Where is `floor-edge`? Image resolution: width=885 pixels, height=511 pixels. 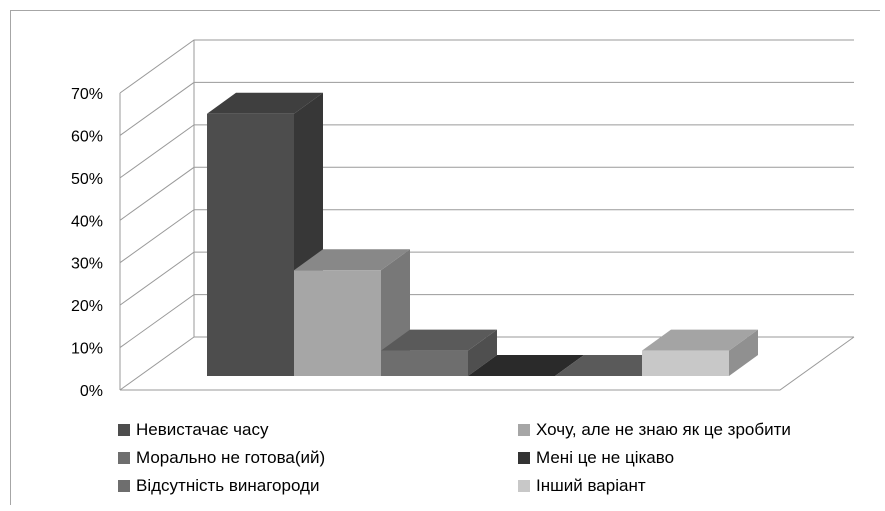 floor-edge is located at coordinates (487, 363).